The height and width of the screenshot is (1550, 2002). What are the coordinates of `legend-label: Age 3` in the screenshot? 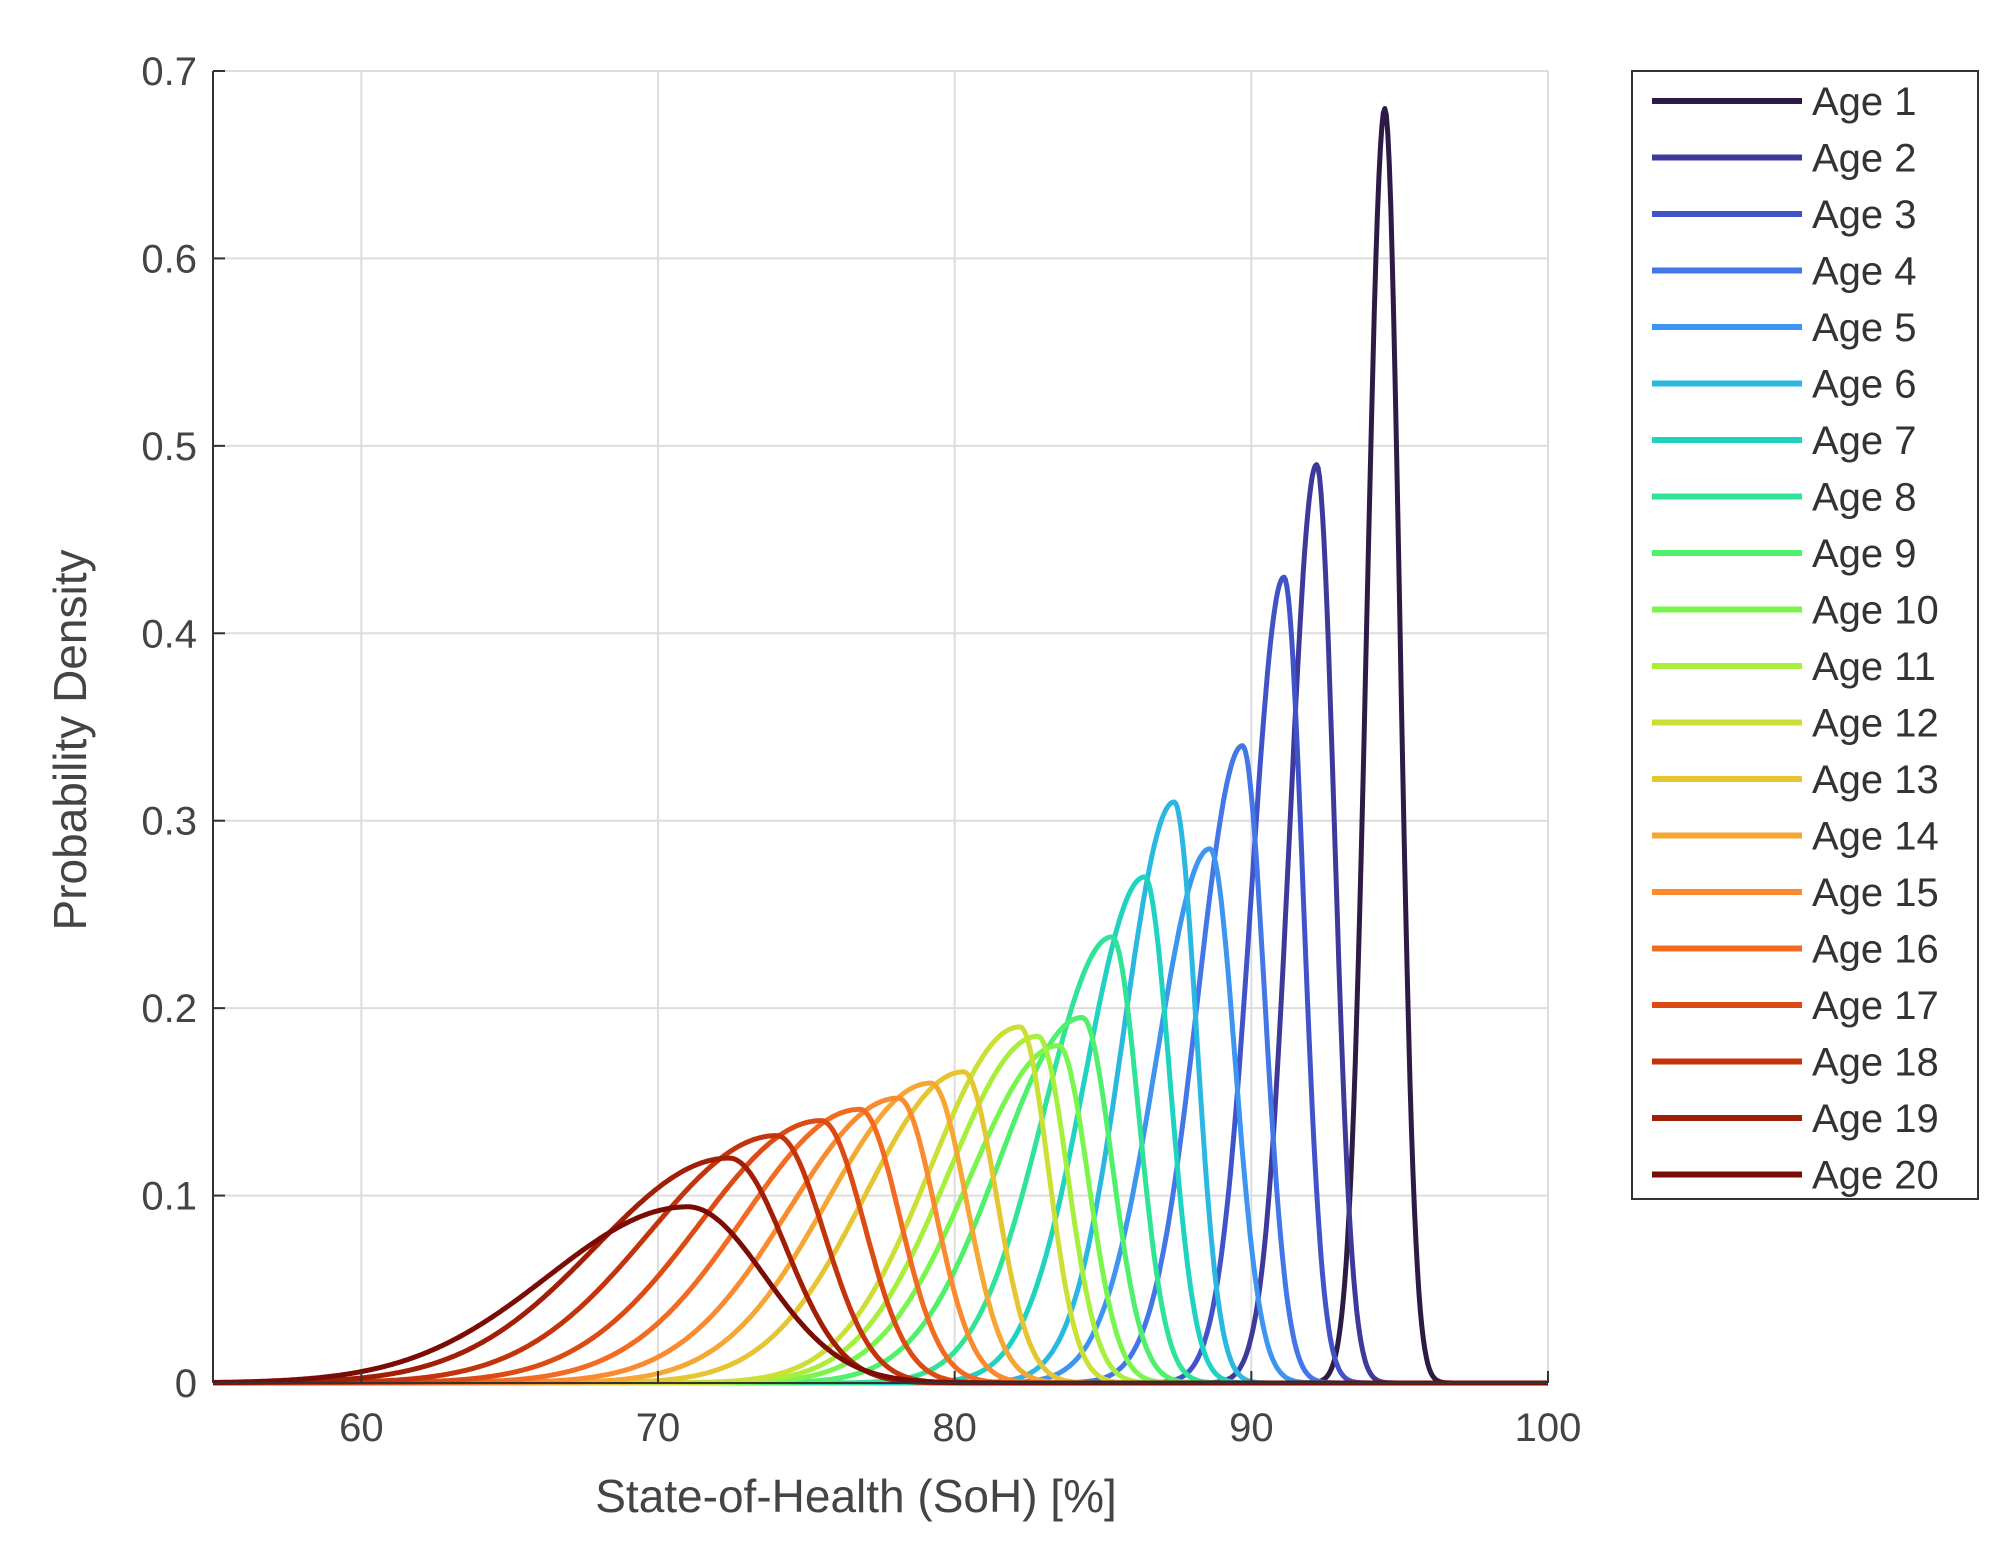 It's located at (1864, 215).